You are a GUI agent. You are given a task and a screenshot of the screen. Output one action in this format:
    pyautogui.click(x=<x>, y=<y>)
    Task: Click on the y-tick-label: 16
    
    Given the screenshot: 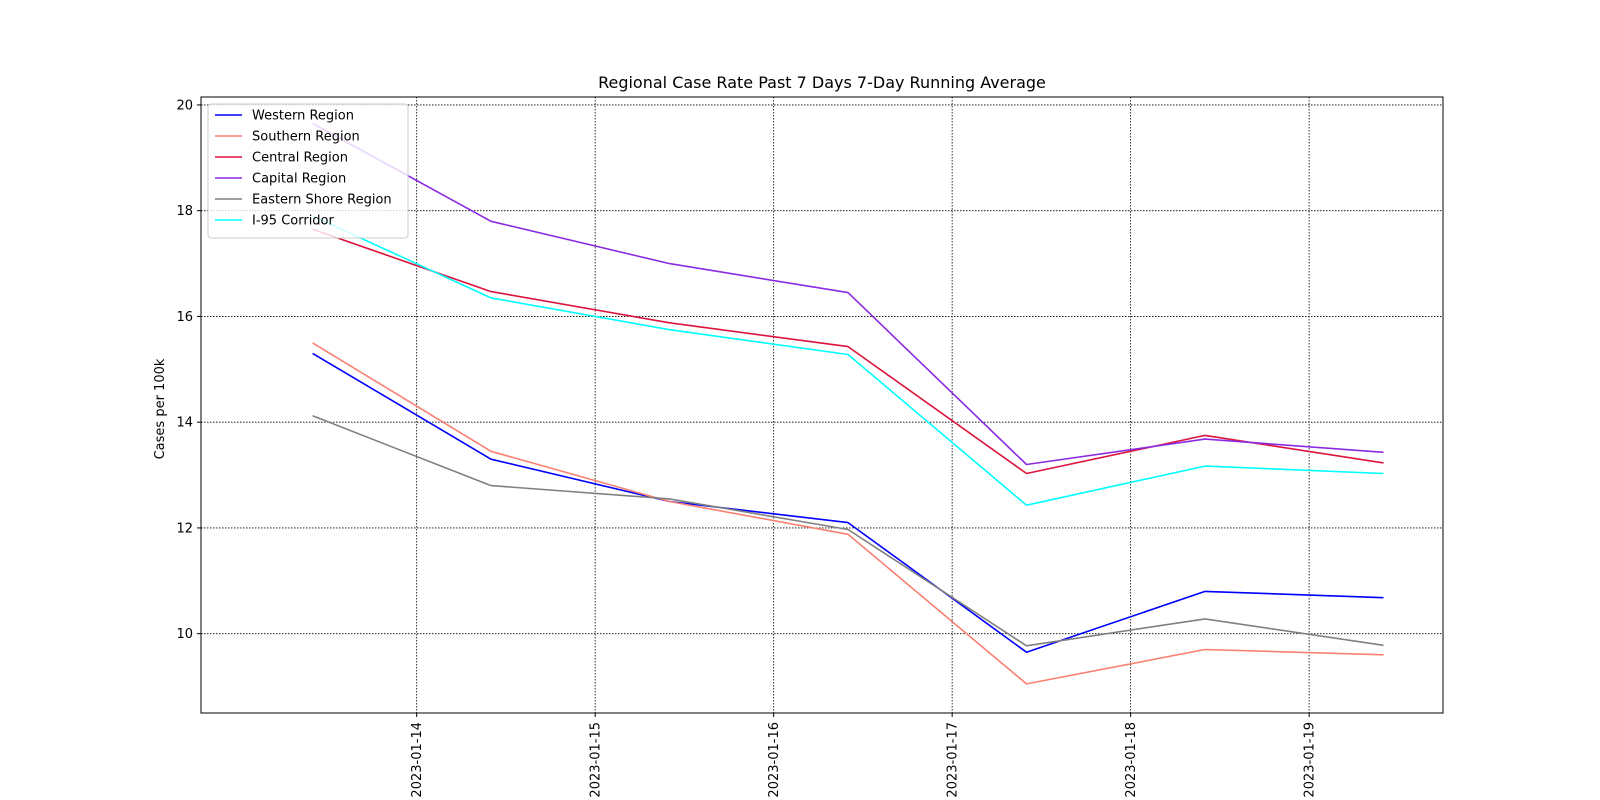 What is the action you would take?
    pyautogui.click(x=184, y=317)
    